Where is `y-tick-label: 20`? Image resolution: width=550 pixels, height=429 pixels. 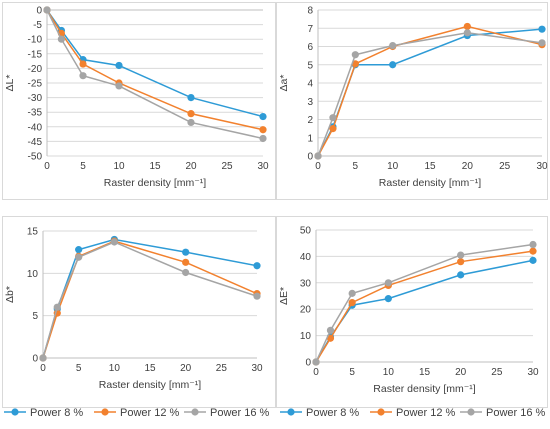
y-tick-label: 20 is located at coordinates (306, 310).